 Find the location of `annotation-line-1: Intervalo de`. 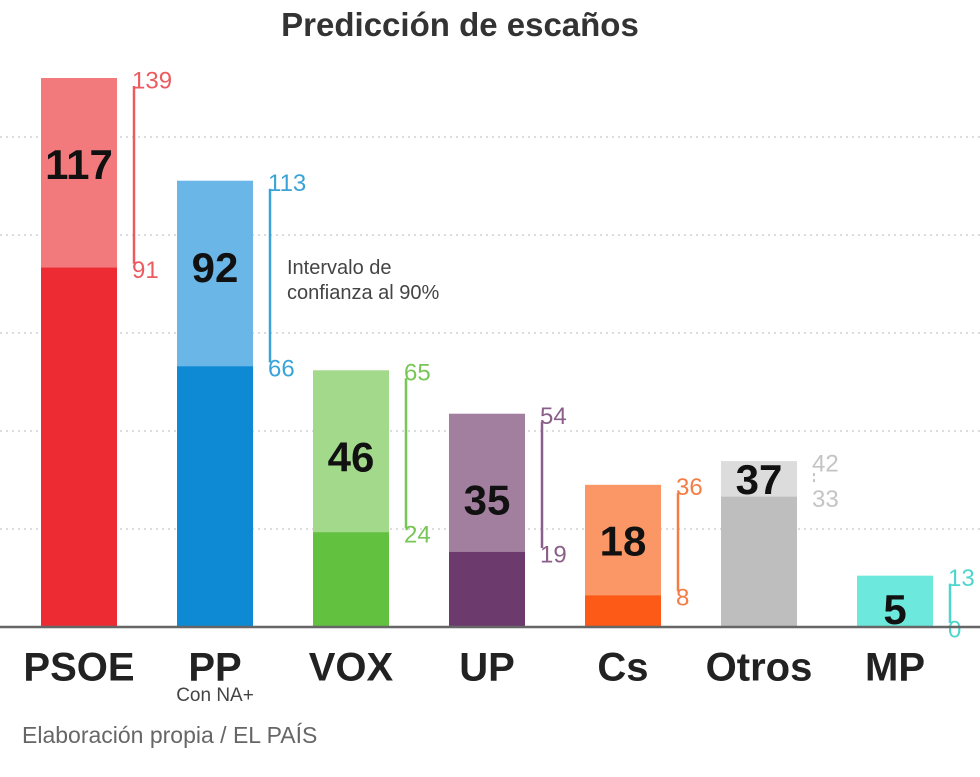

annotation-line-1: Intervalo de is located at coordinates (339, 268).